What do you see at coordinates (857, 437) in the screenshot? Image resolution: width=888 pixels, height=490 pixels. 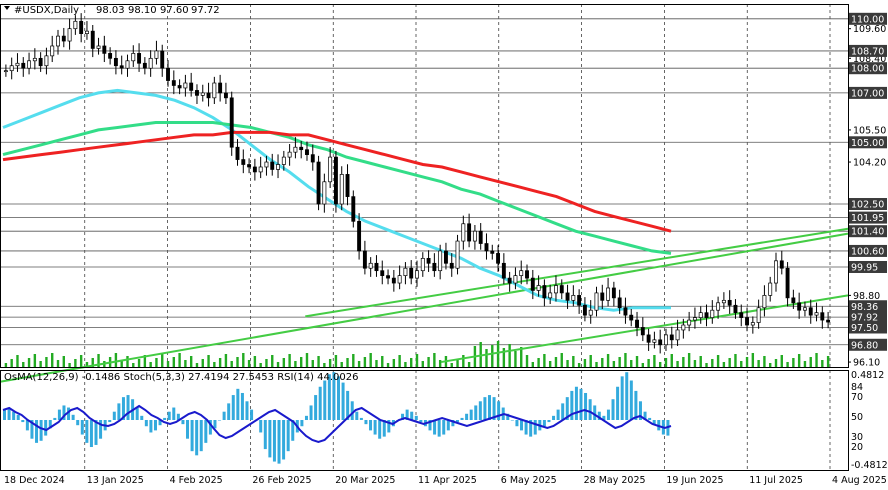 I see `indicator-tick-label: 30` at bounding box center [857, 437].